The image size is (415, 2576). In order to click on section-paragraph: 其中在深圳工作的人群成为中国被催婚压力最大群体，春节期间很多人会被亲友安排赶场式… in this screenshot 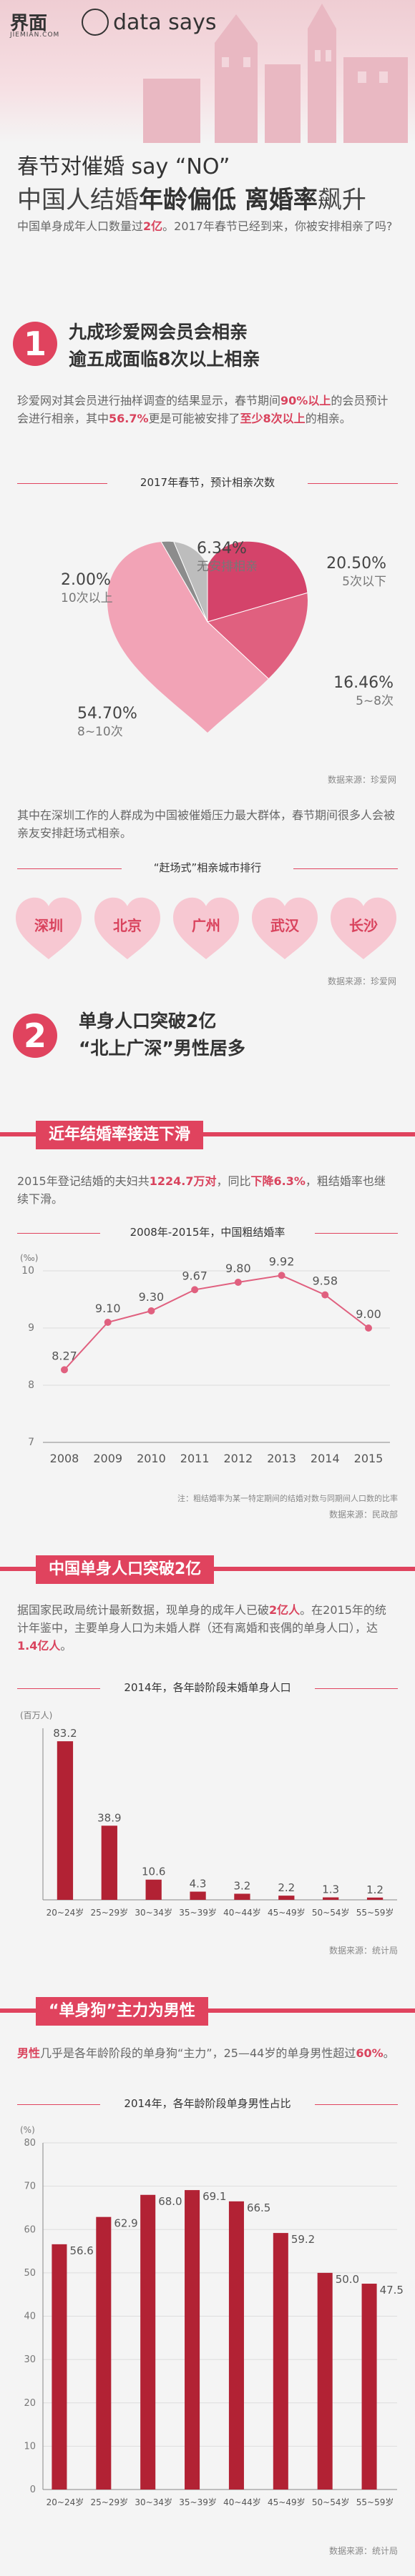, I will do `click(206, 824)`.